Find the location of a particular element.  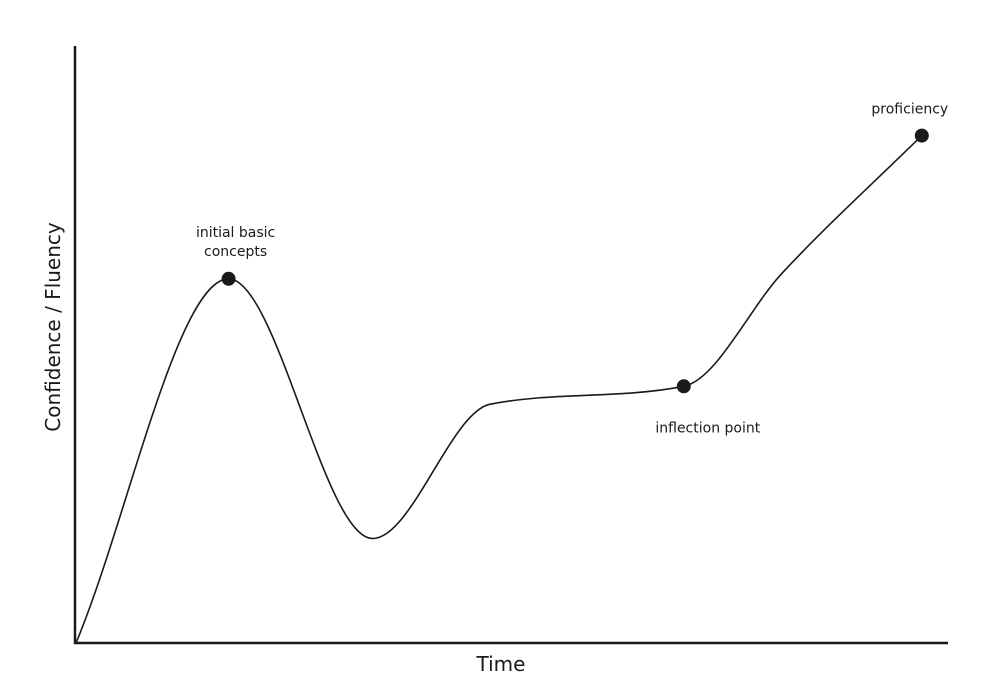

point-inflection is located at coordinates (683, 386).